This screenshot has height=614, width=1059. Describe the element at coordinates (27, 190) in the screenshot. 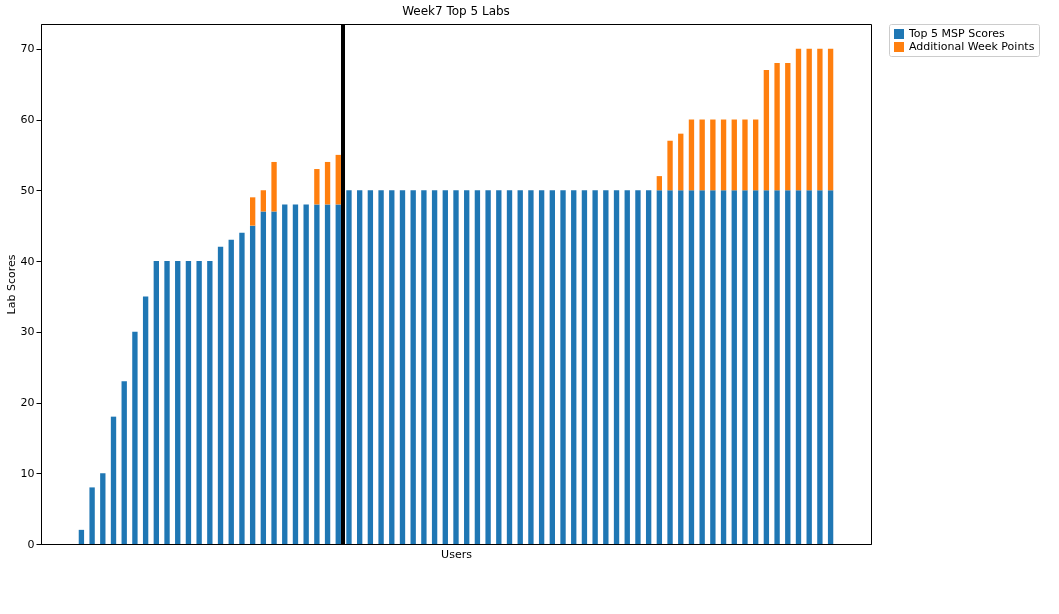

I see `y-tick-label: 50` at that location.